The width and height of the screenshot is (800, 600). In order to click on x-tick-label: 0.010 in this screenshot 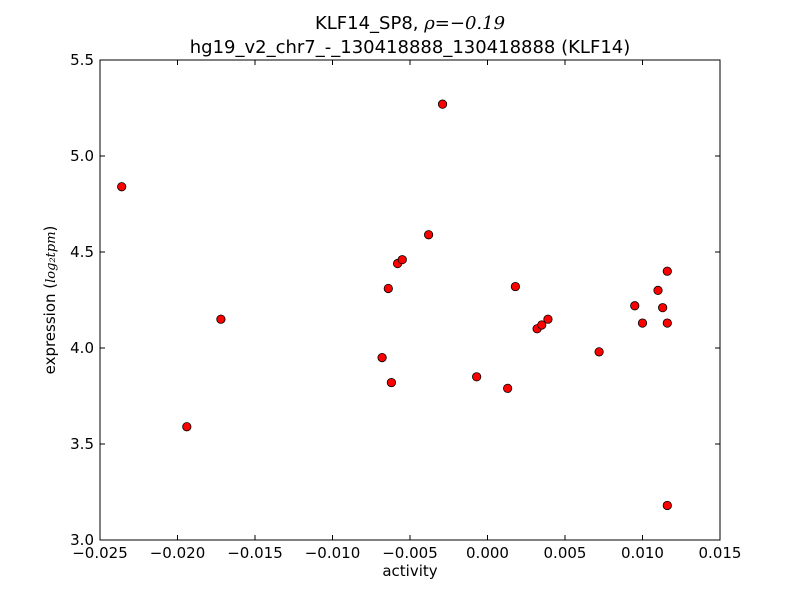, I will do `click(642, 553)`.